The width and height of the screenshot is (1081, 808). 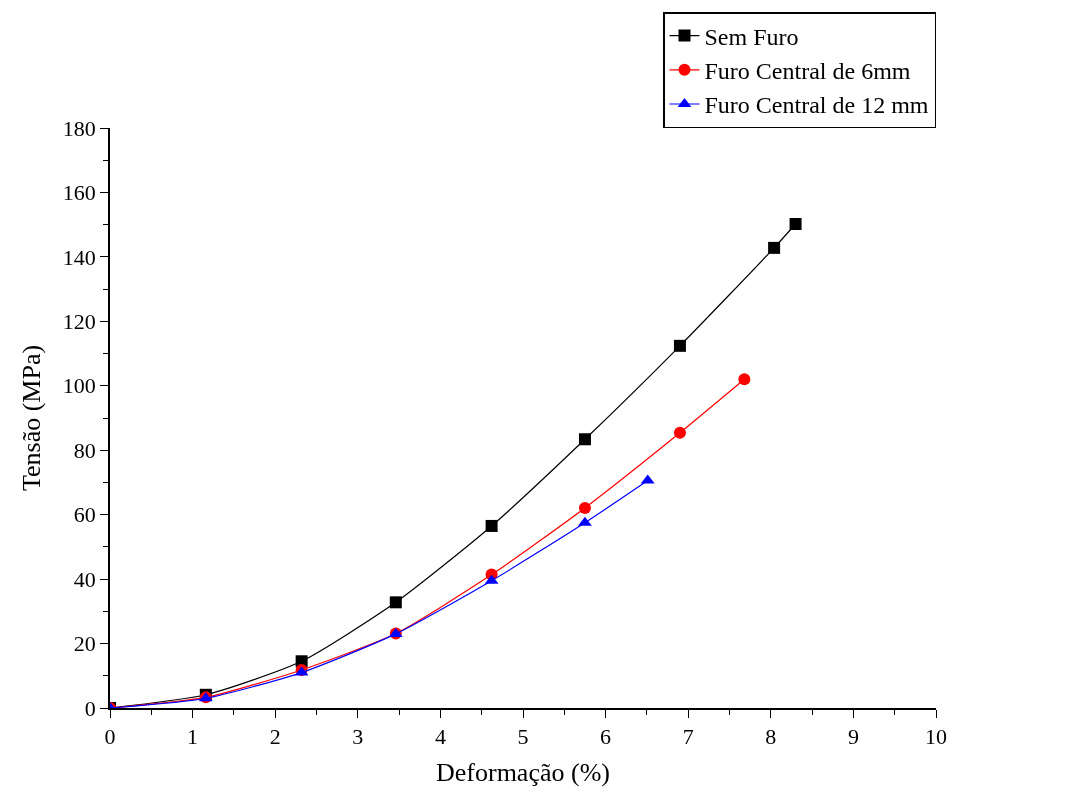 What do you see at coordinates (84, 644) in the screenshot?
I see `y-tick-label: 20` at bounding box center [84, 644].